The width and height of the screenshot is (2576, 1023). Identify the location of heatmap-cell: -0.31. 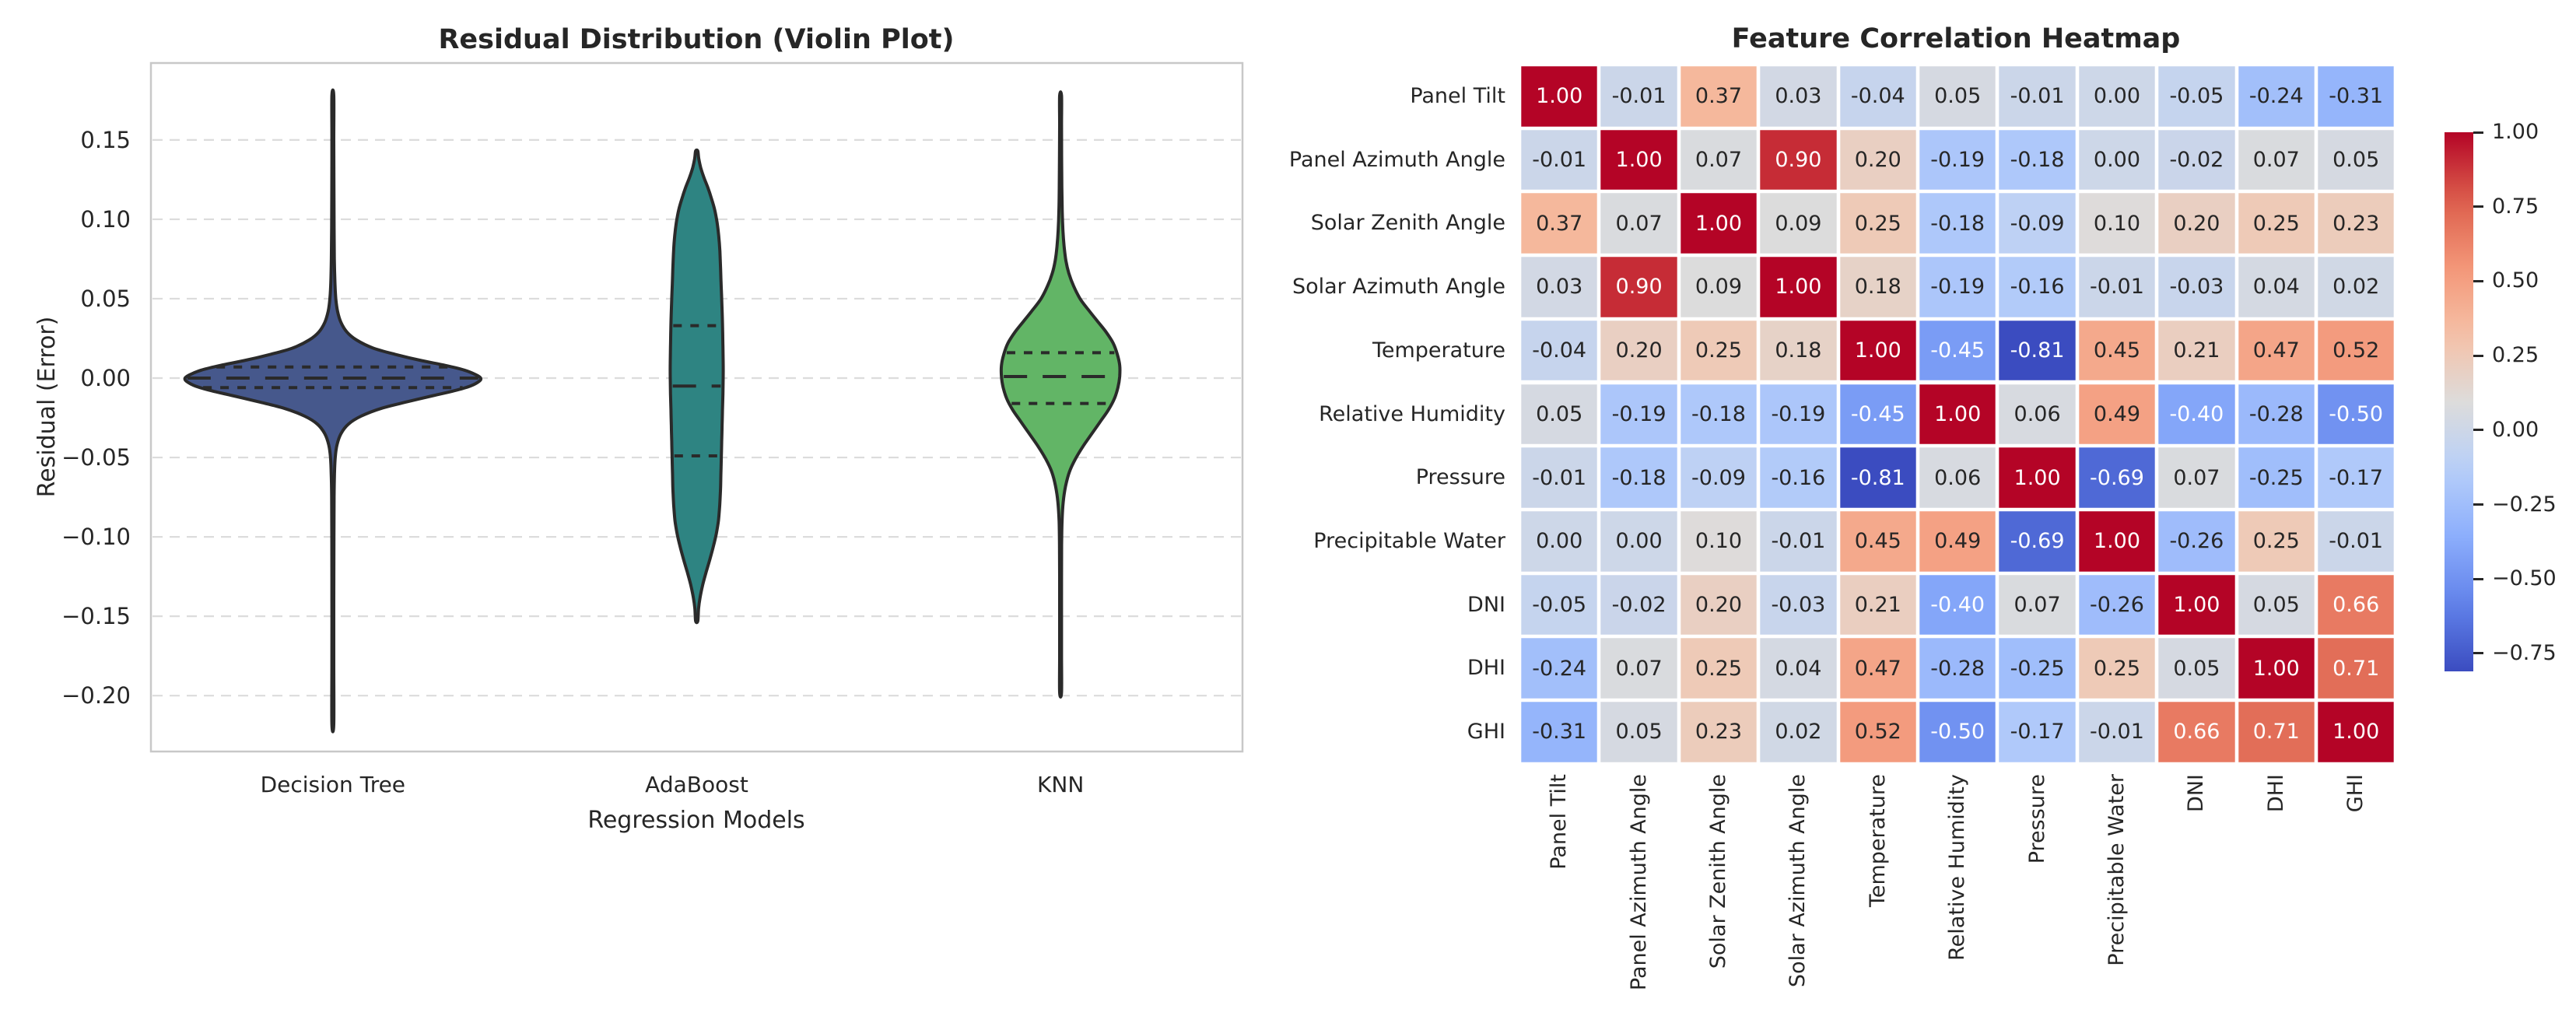
(2356, 96).